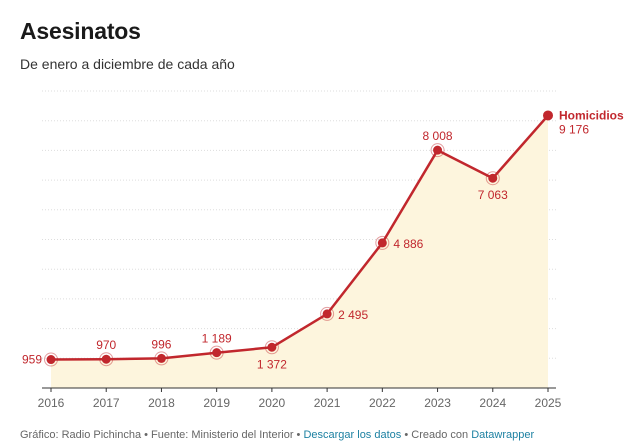 This screenshot has height=443, width=628. Describe the element at coordinates (272, 364) in the screenshot. I see `data-label: 1 372` at that location.